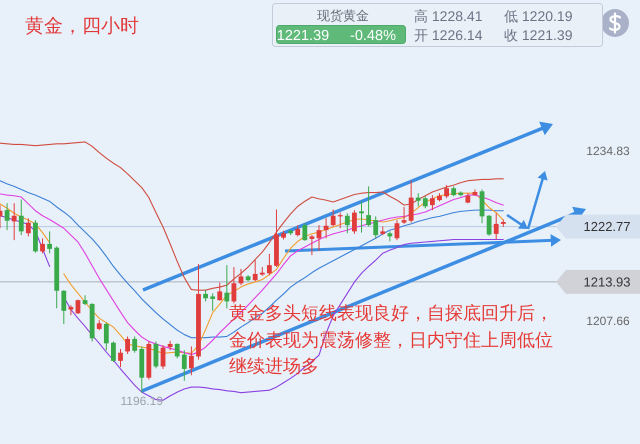 This screenshot has height=444, width=640. I want to click on annotation: 1196.19, so click(142, 401).